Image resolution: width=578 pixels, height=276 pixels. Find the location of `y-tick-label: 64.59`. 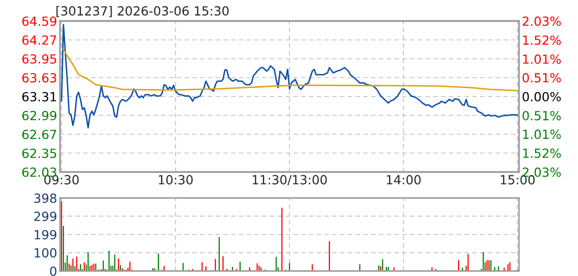

y-tick-label: 64.59 is located at coordinates (39, 21).